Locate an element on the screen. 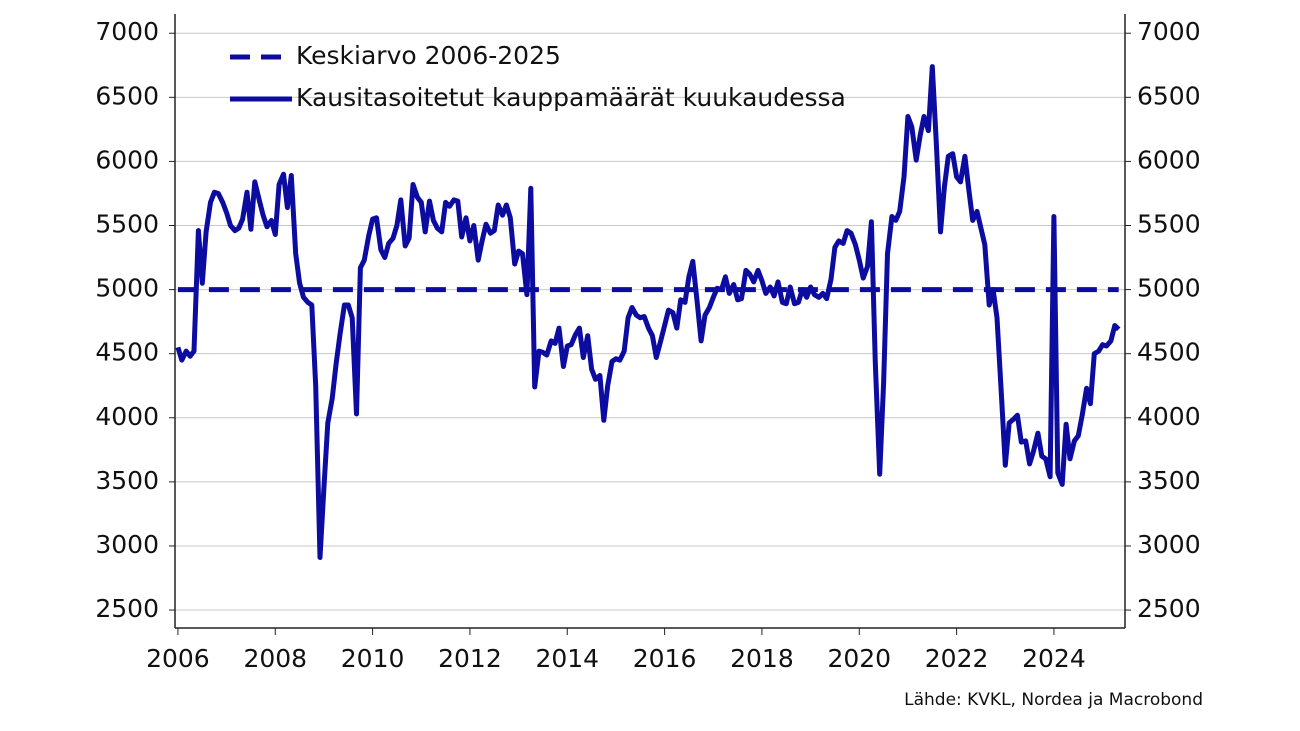  y2-tick-label: 3500 is located at coordinates (1169, 480).